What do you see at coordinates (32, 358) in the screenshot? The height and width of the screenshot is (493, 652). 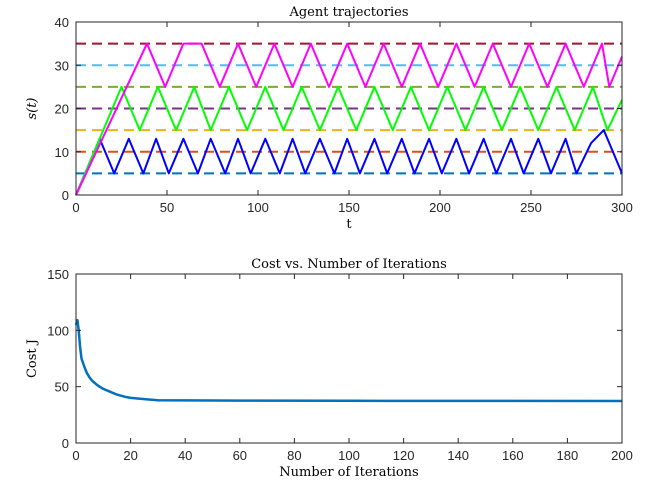 I see `cost-y-label: Cost J` at bounding box center [32, 358].